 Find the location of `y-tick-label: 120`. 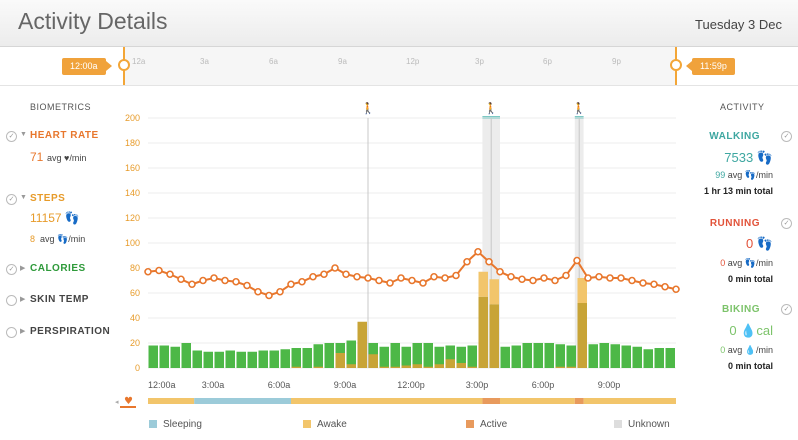

y-tick-label: 120 is located at coordinates (132, 218).